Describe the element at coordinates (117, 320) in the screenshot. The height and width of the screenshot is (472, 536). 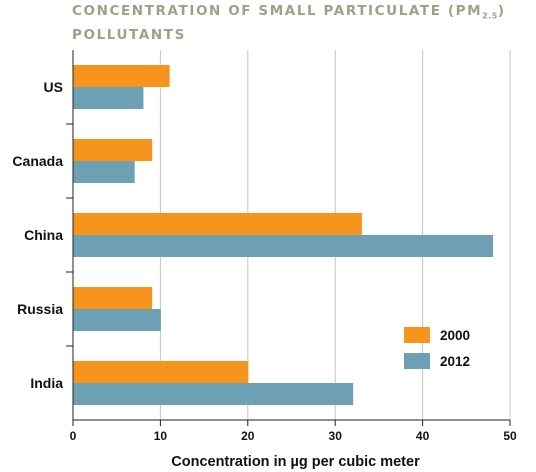
I see `bar-russia-2012` at that location.